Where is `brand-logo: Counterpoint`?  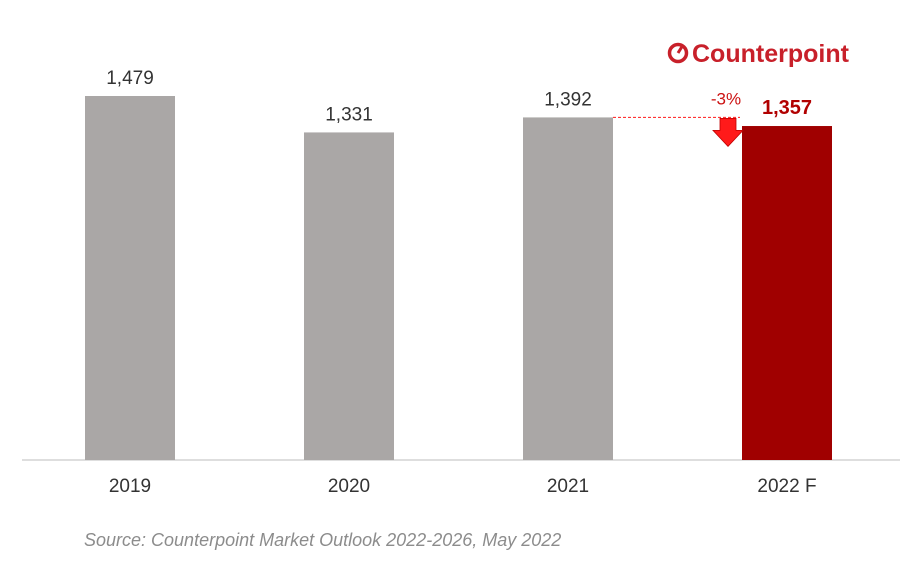 brand-logo: Counterpoint is located at coordinates (758, 54).